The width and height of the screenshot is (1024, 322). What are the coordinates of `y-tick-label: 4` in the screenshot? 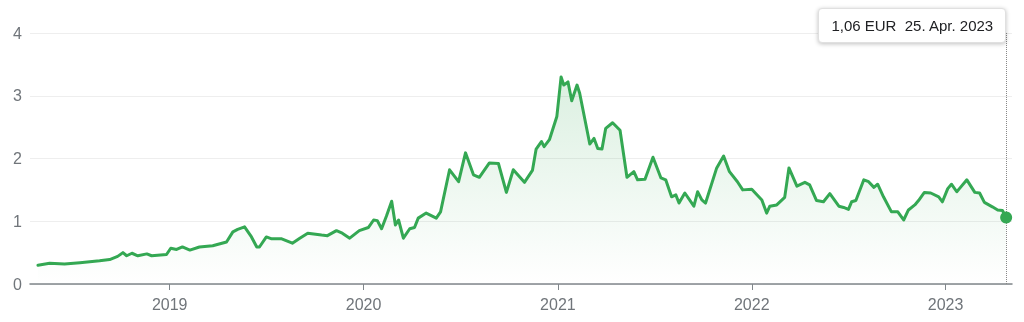 It's located at (18, 33).